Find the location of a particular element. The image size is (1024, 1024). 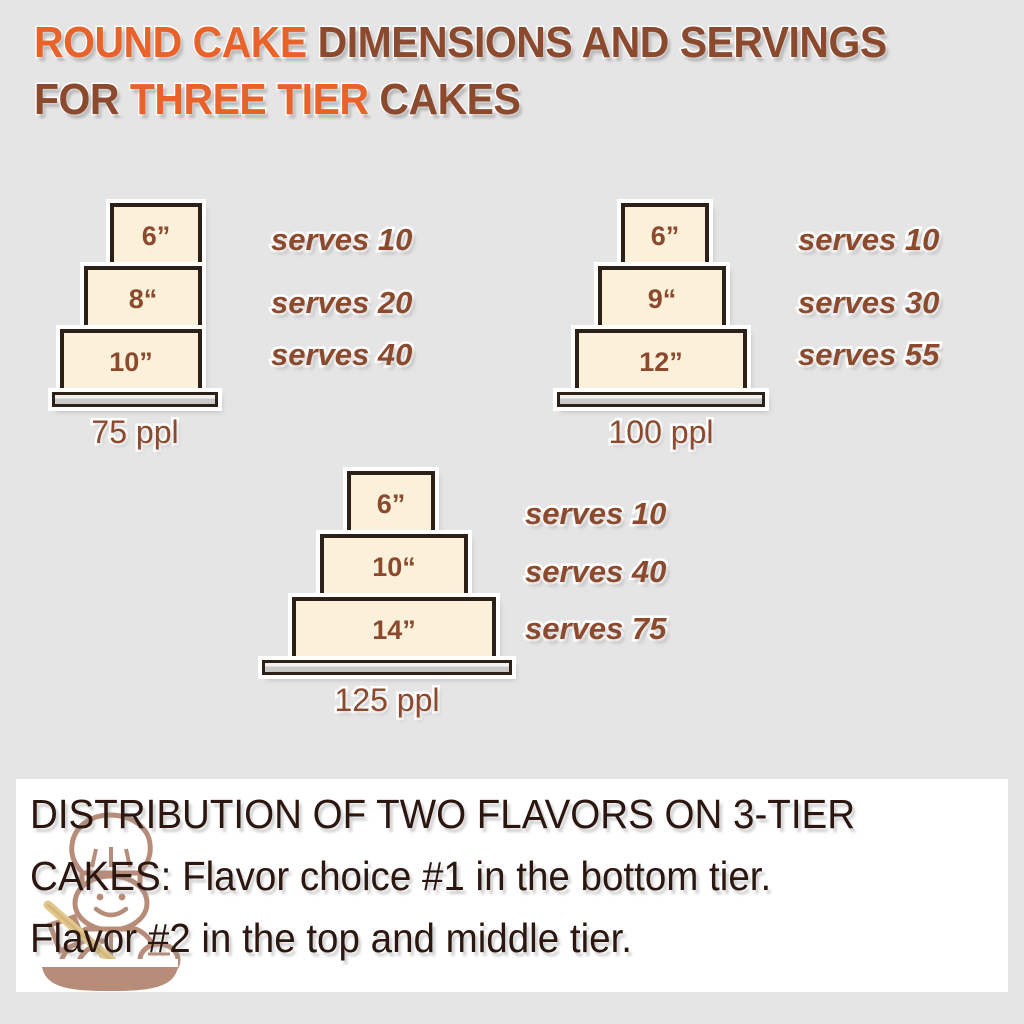

cake-100-tier-top-label: 6” is located at coordinates (665, 236).